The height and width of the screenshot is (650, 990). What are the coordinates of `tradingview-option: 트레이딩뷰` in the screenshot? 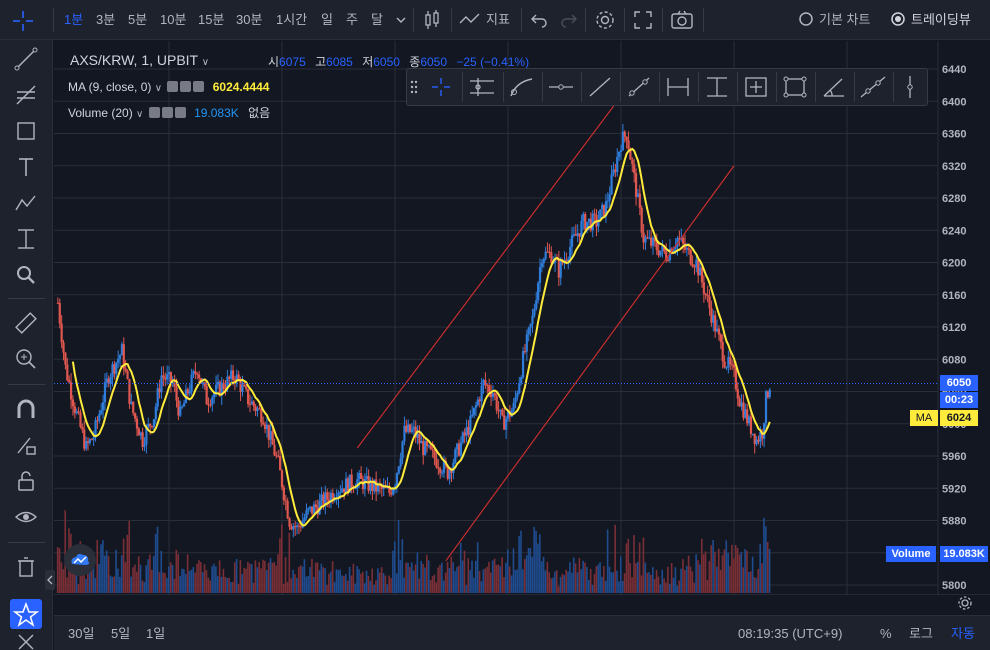 It's located at (941, 19).